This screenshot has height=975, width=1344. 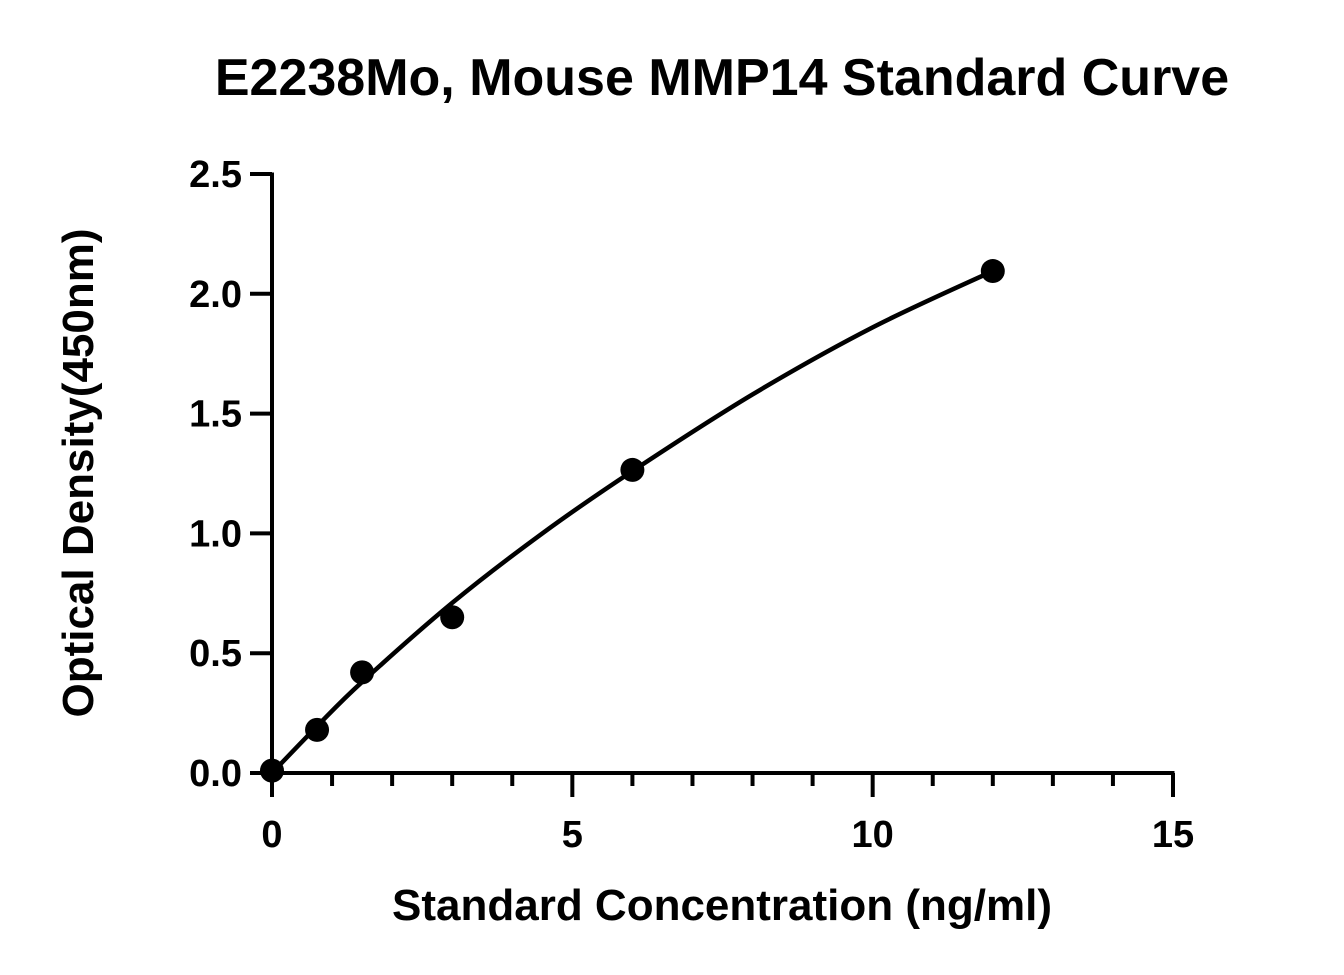 What do you see at coordinates (215, 295) in the screenshot?
I see `y-tick-label: 2.0` at bounding box center [215, 295].